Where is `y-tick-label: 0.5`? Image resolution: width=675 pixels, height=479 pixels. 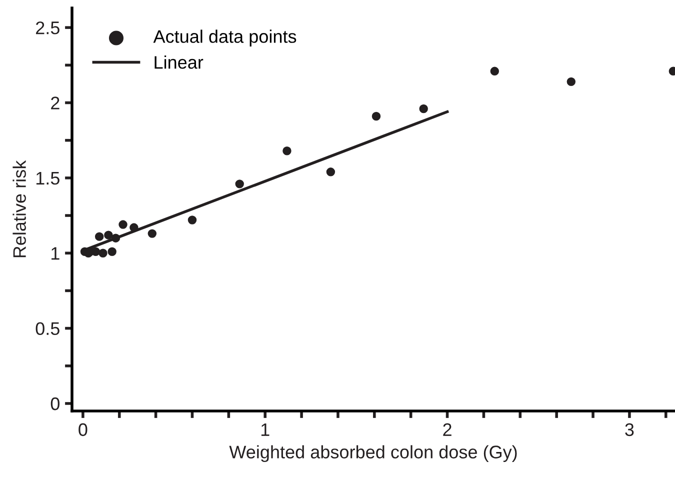 y-tick-label: 0.5 is located at coordinates (48, 329).